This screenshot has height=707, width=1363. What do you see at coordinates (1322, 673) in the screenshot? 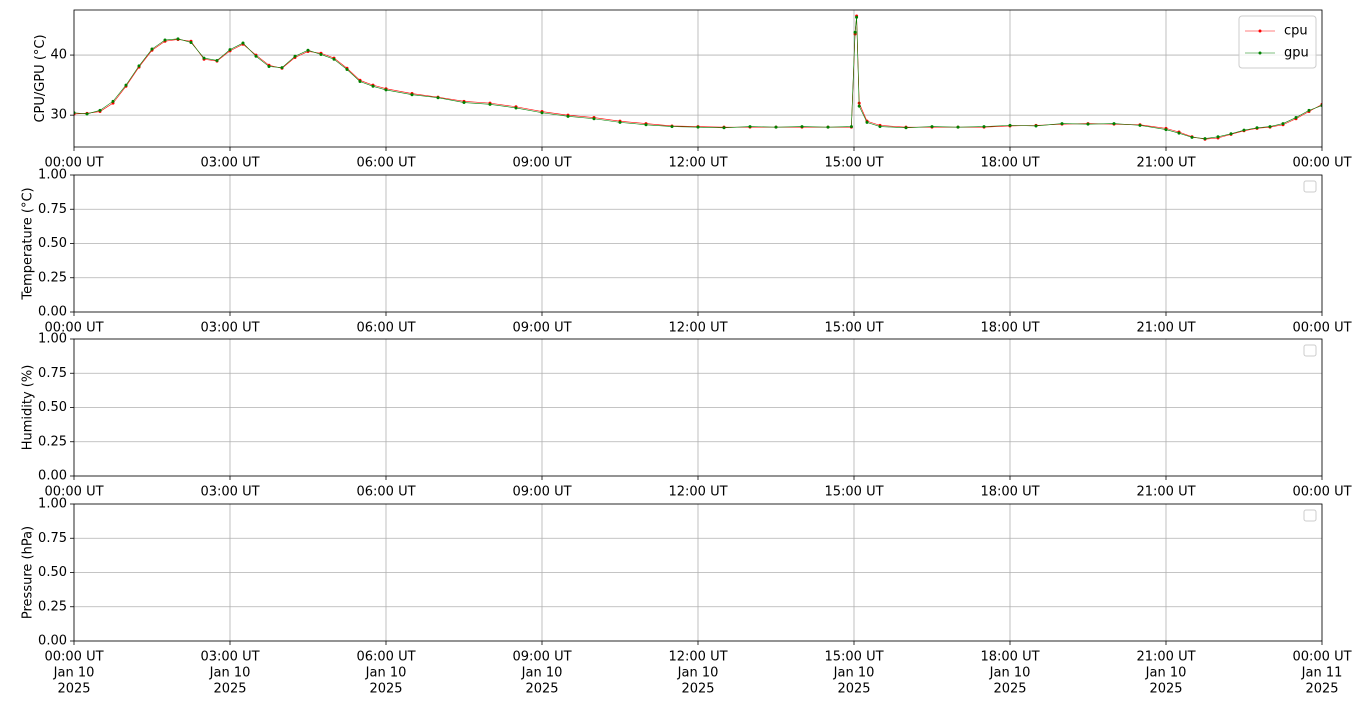
I see `x-tick-date: Jan 11` at bounding box center [1322, 673].